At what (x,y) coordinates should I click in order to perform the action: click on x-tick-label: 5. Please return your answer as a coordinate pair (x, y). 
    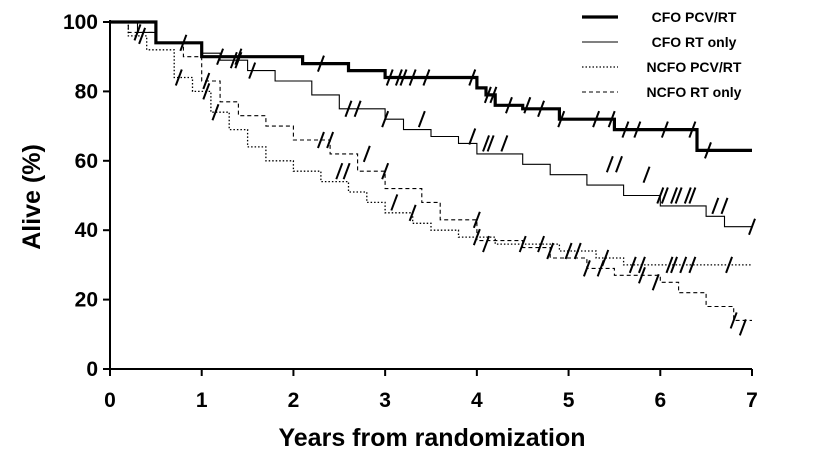
    Looking at the image, I should click on (569, 400).